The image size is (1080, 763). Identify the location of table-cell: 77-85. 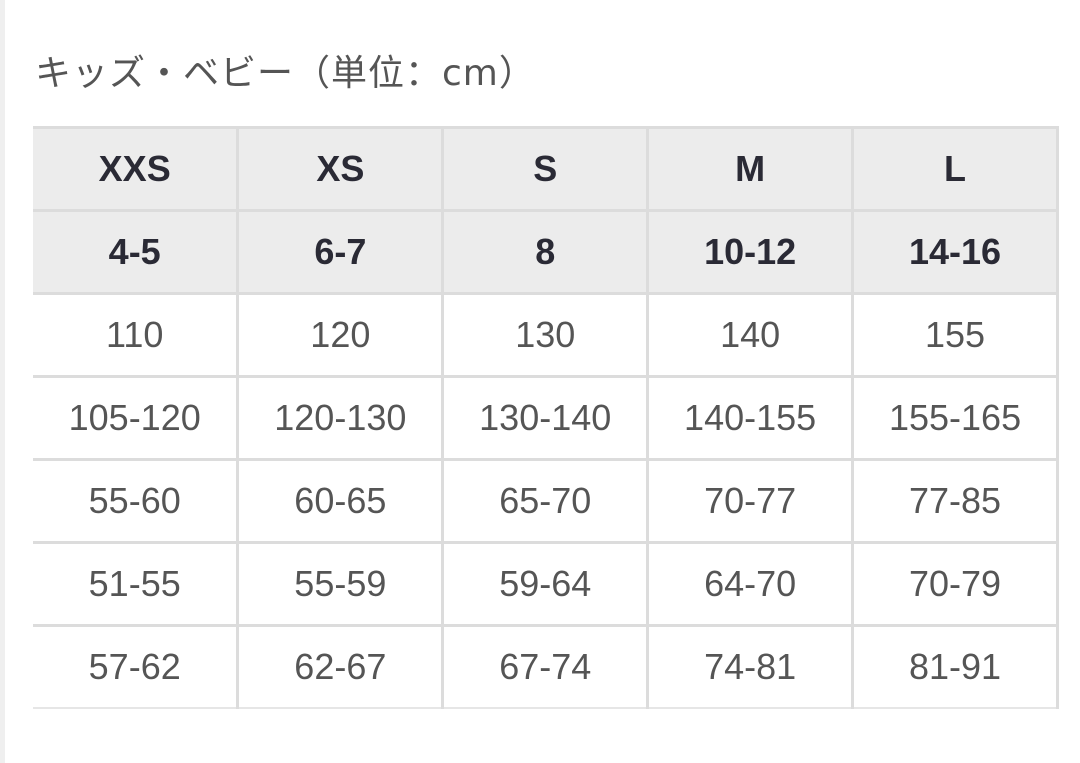
(955, 501).